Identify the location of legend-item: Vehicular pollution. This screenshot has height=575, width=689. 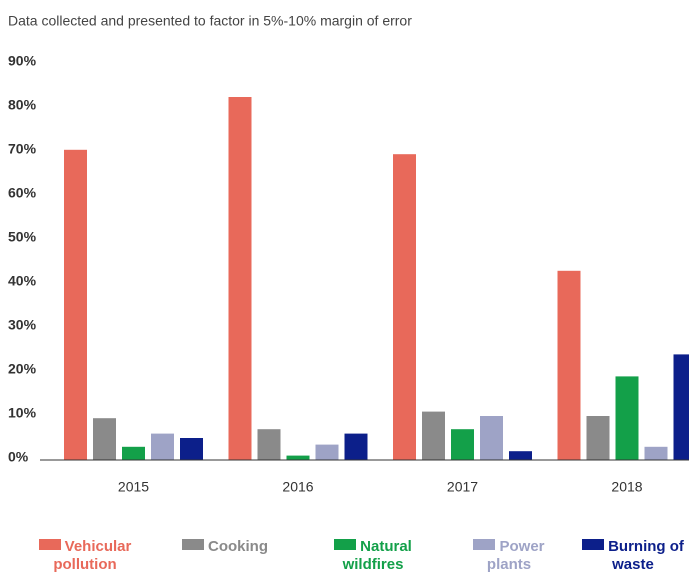
(85, 556).